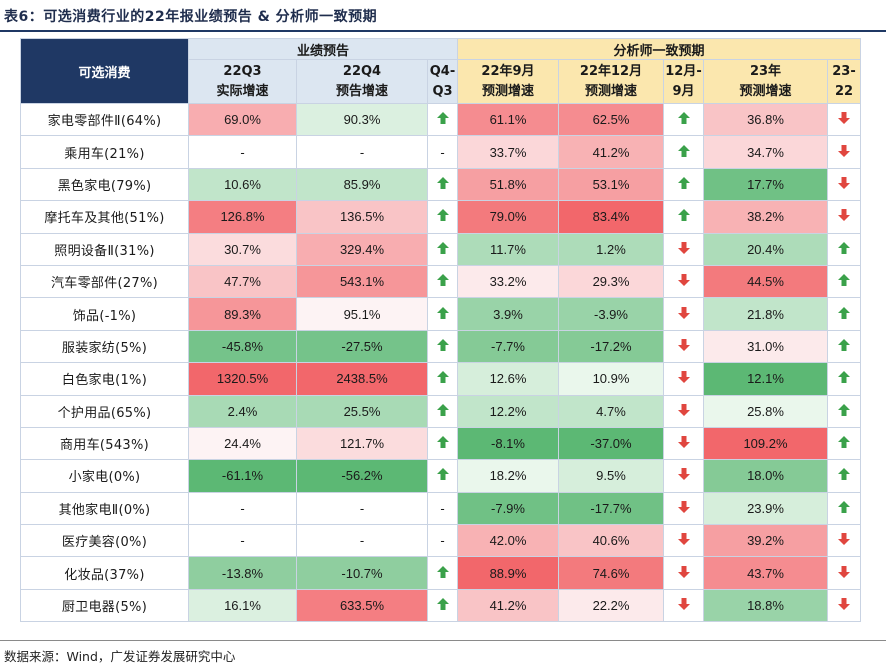 This screenshot has width=886, height=672. I want to click on value-dec-forecast: -3.9%, so click(611, 314).